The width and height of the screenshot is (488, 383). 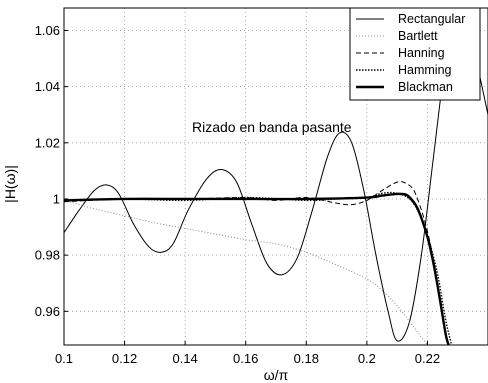 What do you see at coordinates (272, 127) in the screenshot?
I see `passband-ripple-annotation: Rizado en banda pasante` at bounding box center [272, 127].